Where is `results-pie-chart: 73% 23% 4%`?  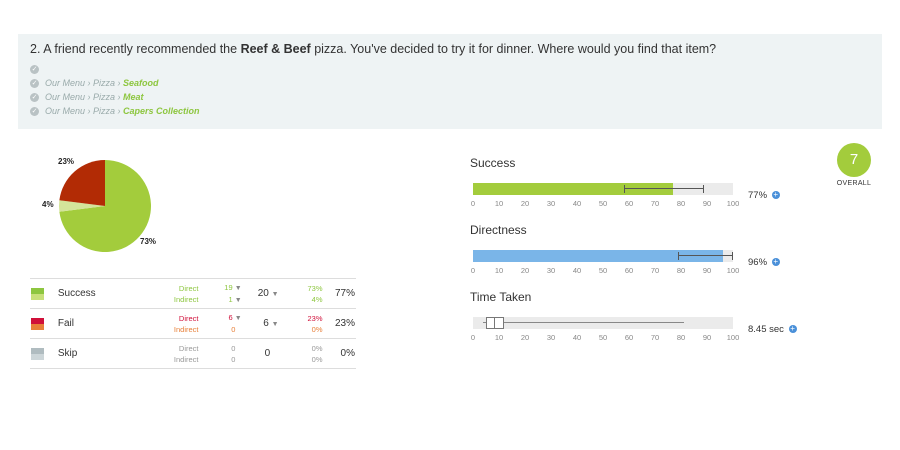 results-pie-chart: 73% 23% 4% is located at coordinates (99, 204).